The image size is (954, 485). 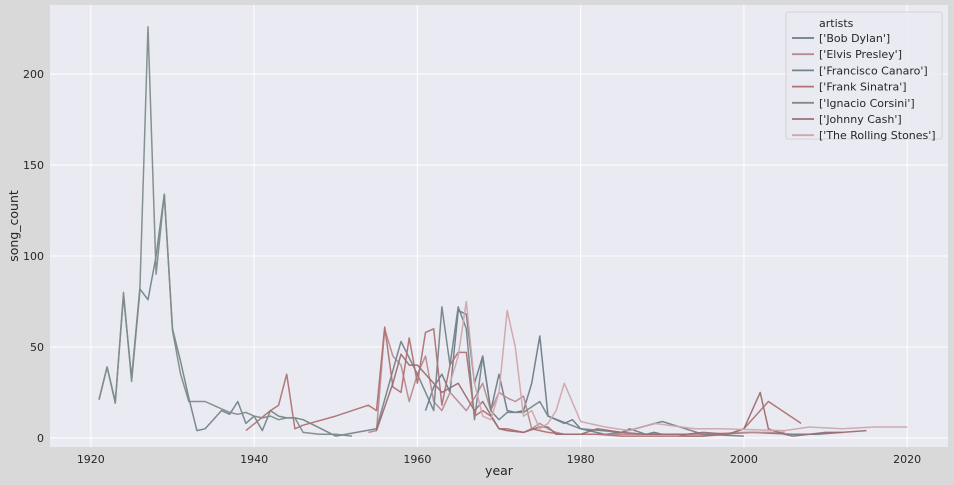 I want to click on y-tick-label: 150, so click(x=33, y=165).